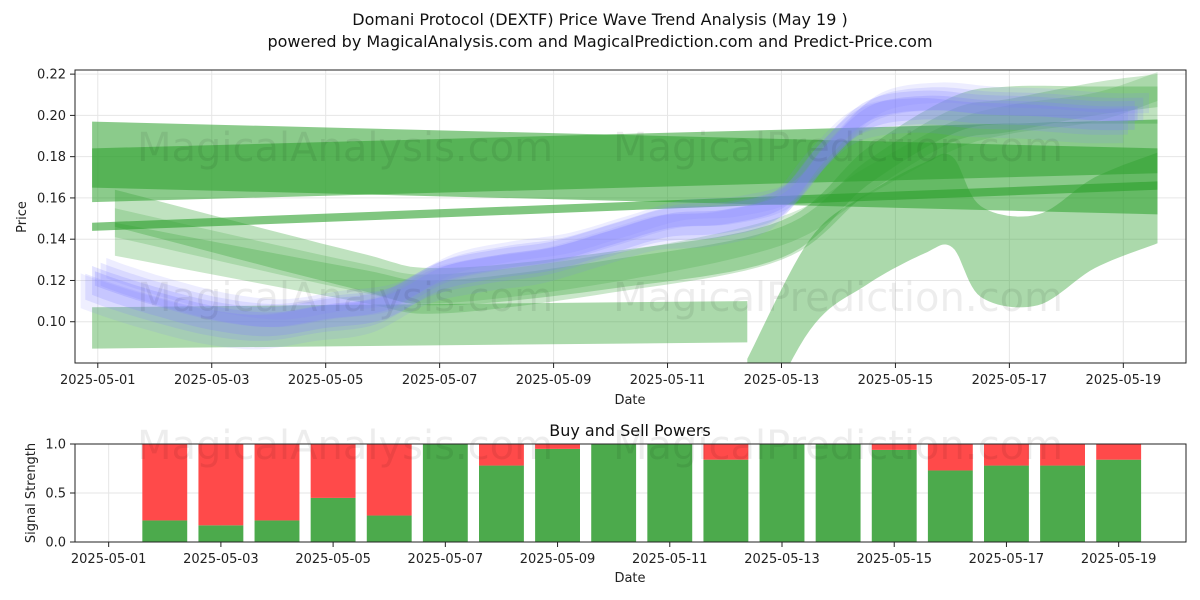 This screenshot has width=1200, height=600. I want to click on signal-x-tick-label: 2025-05-17, so click(1007, 559).